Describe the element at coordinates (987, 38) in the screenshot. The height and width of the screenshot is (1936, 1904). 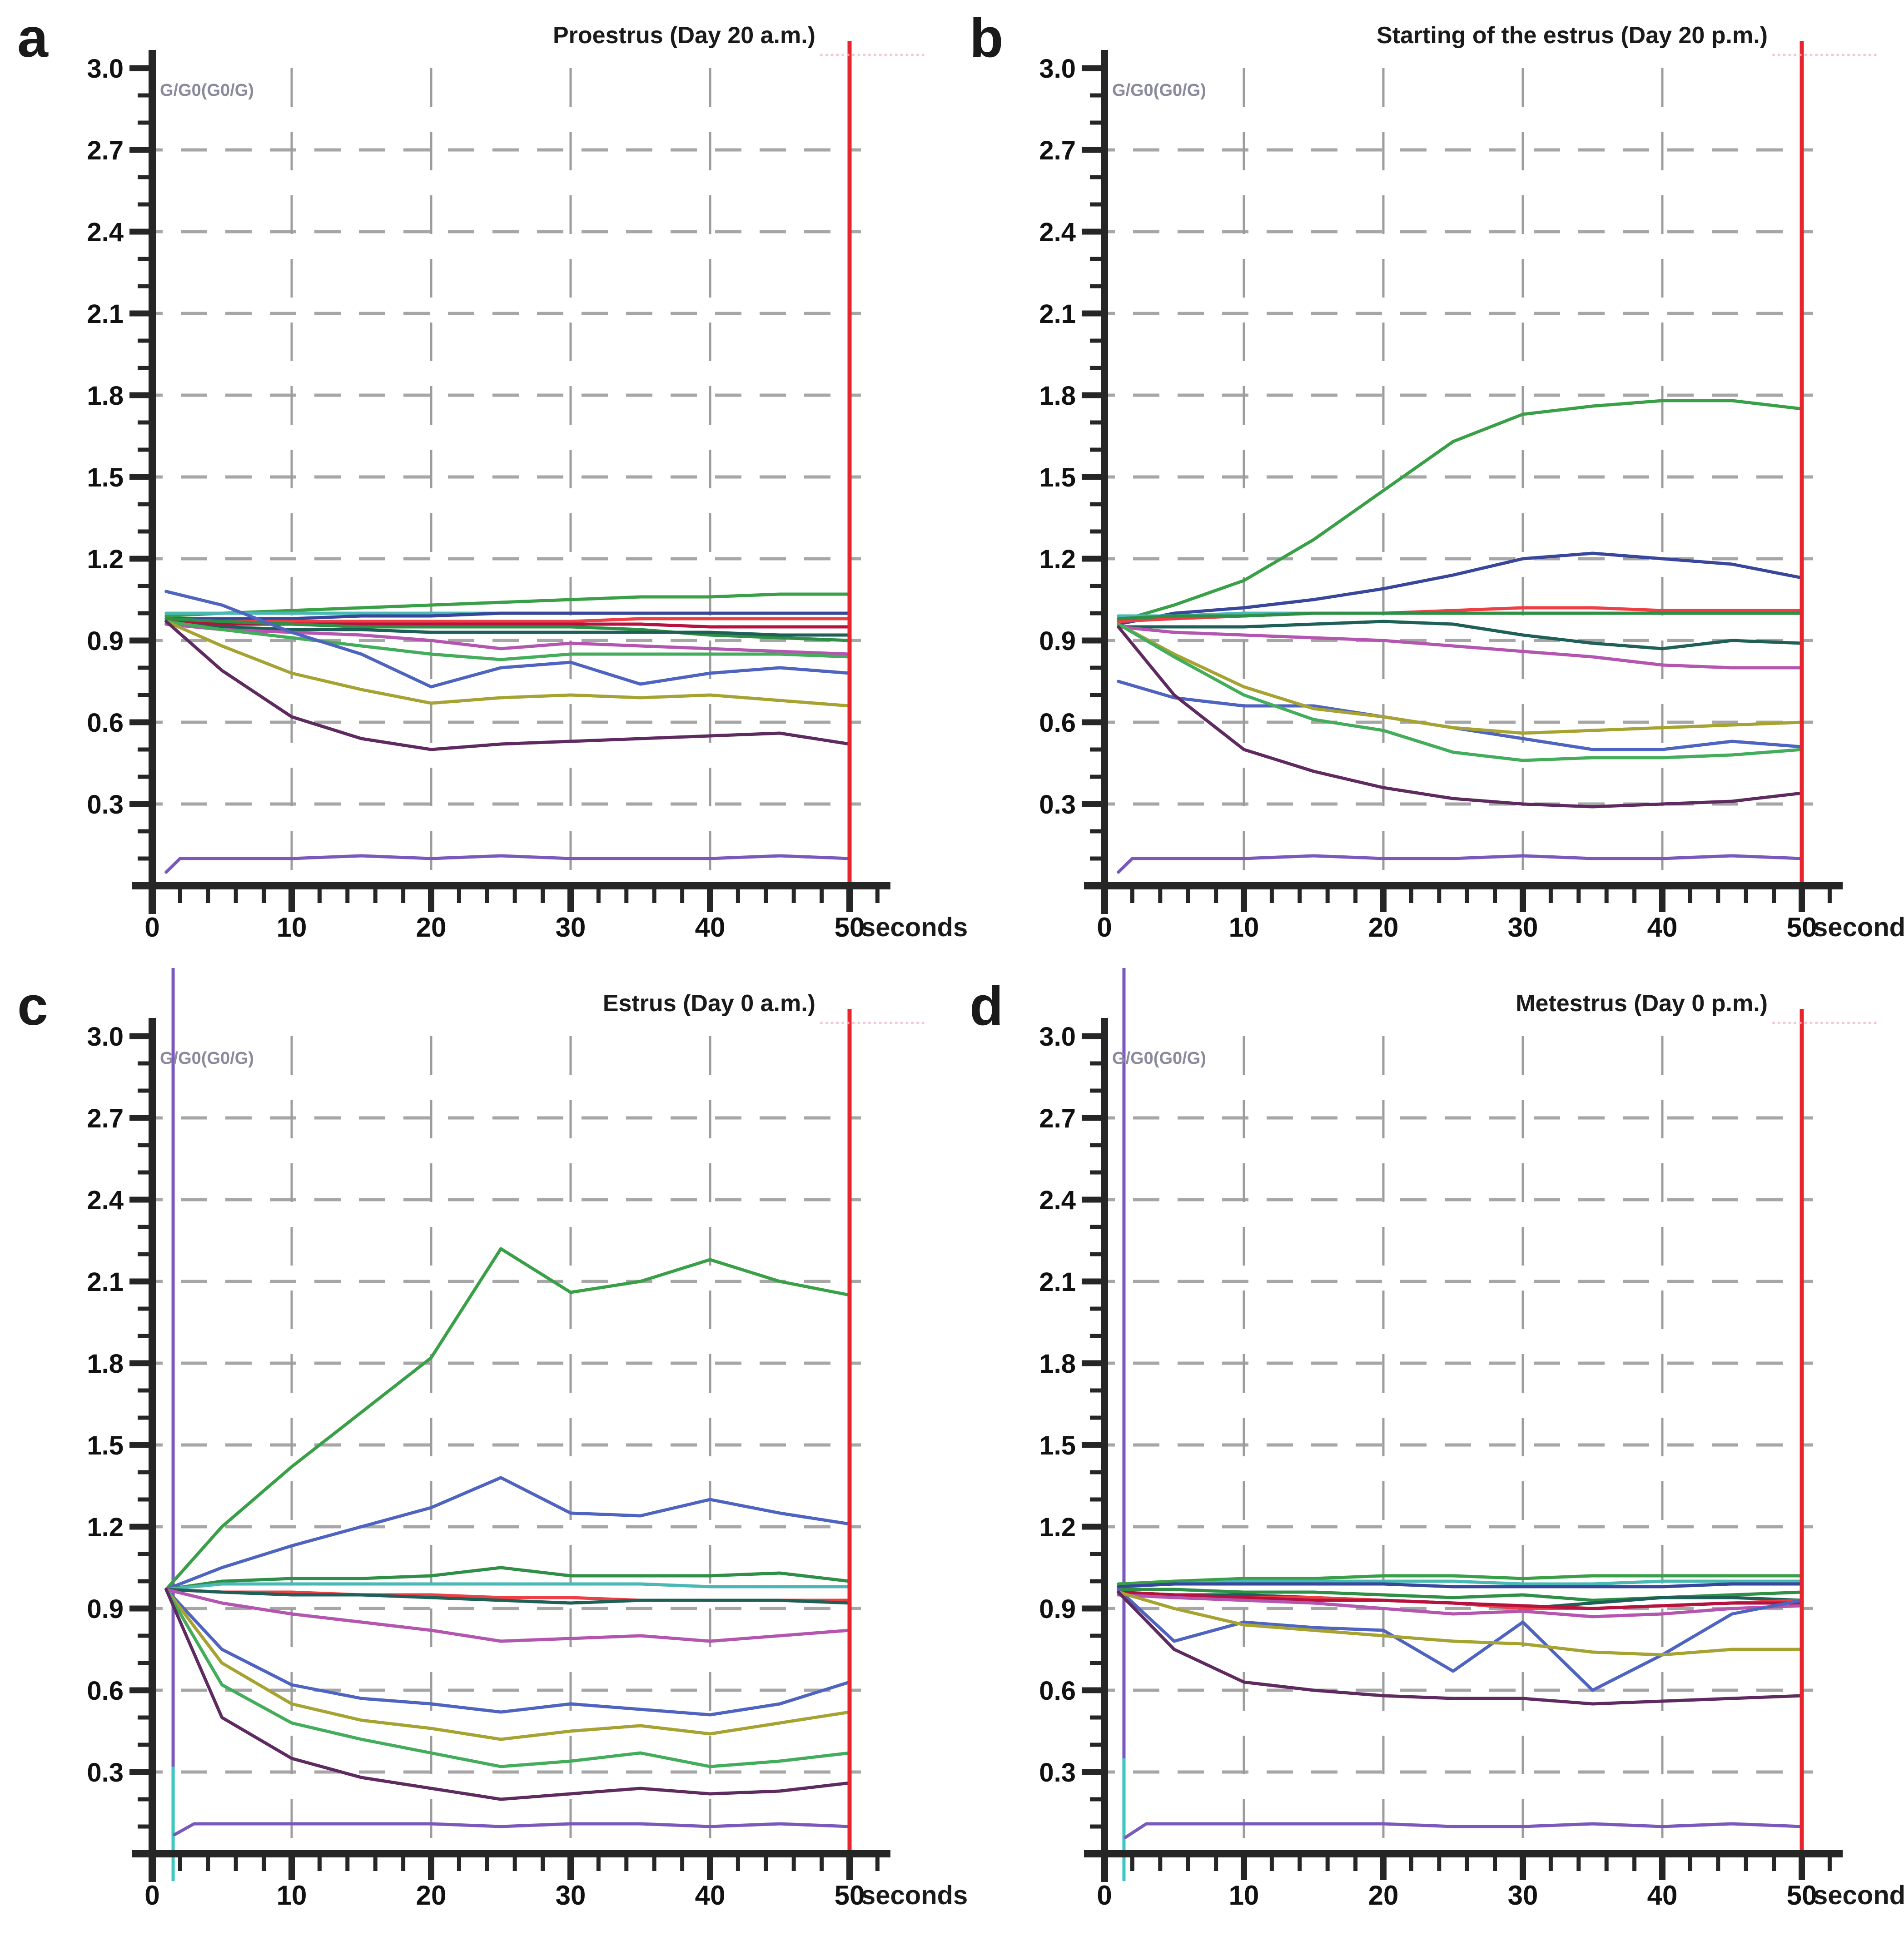
I see `panel-letter: b` at that location.